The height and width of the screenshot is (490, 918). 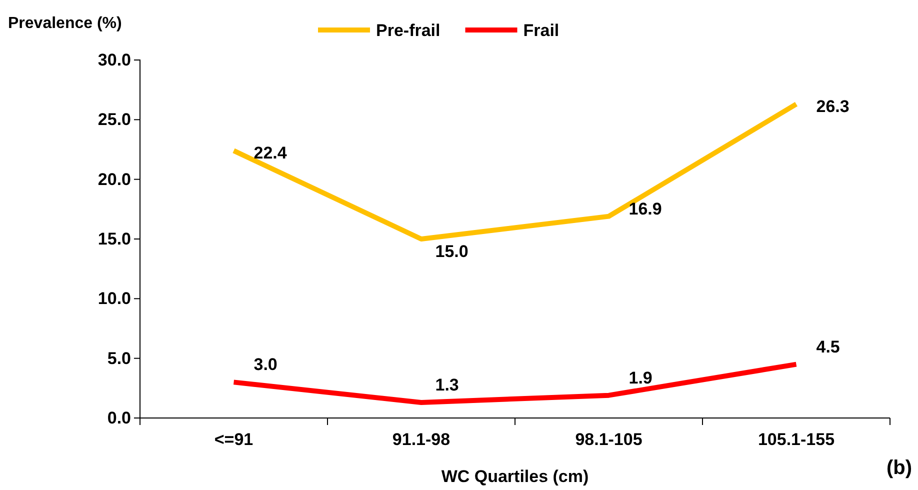 I want to click on x-axis-title: WC Quartiles (cm), so click(x=515, y=476).